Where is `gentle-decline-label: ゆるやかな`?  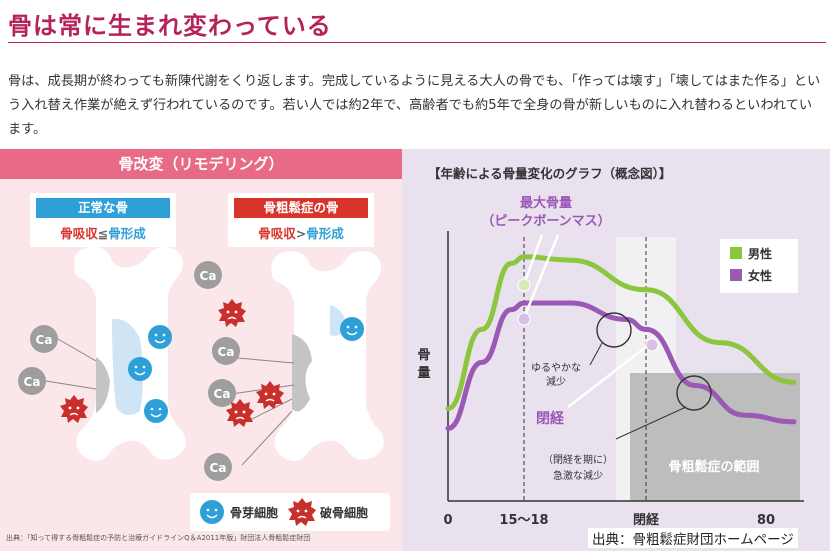 gentle-decline-label: ゆるやかな is located at coordinates (556, 368).